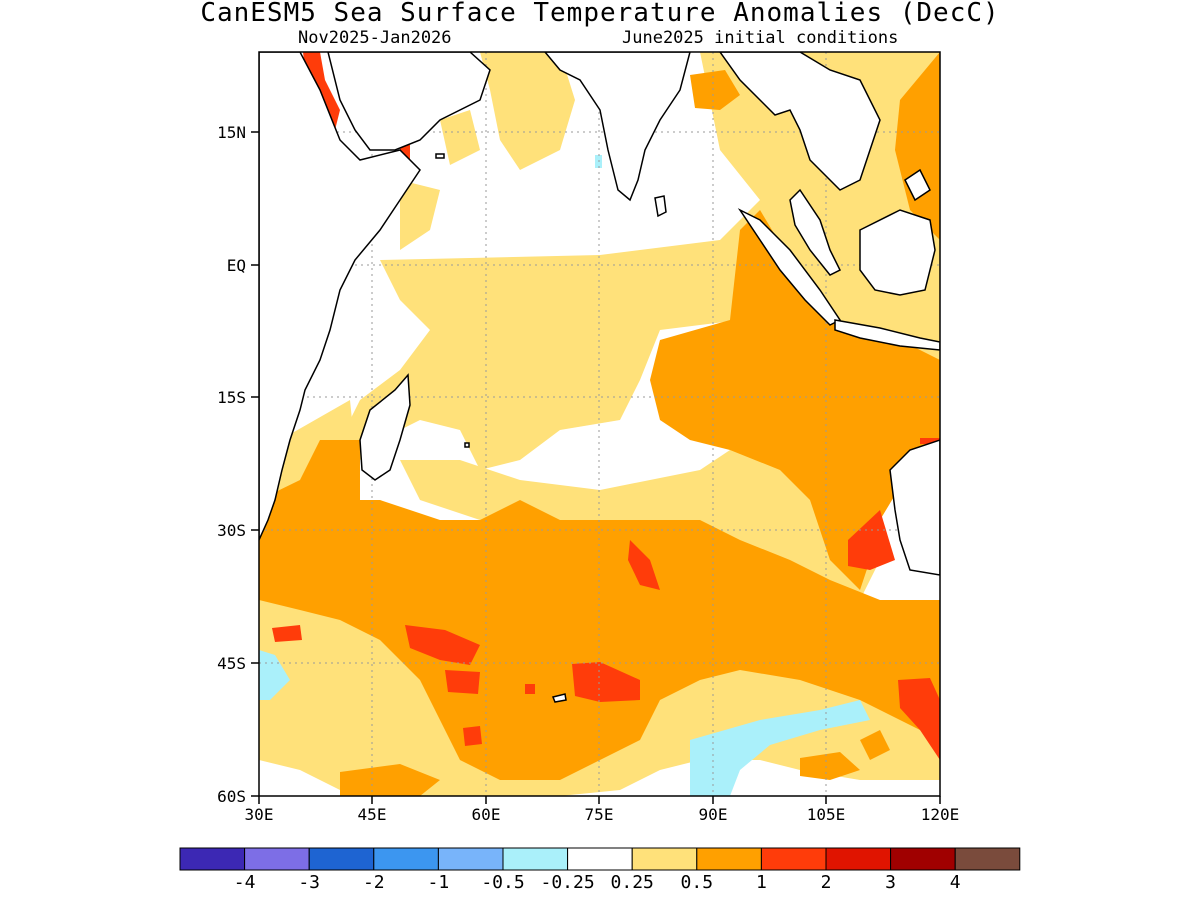 The height and width of the screenshot is (900, 1200). I want to click on lon-label: 90E, so click(713, 814).